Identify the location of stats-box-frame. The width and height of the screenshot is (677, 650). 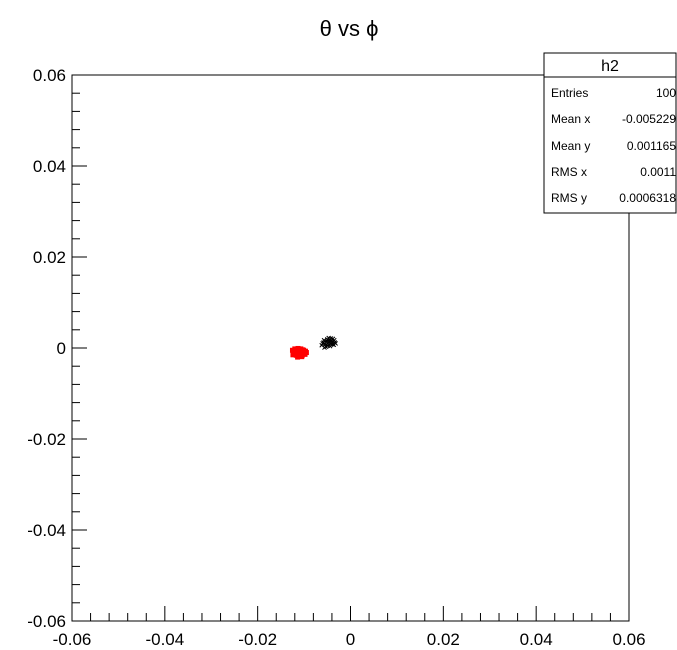
(610, 133).